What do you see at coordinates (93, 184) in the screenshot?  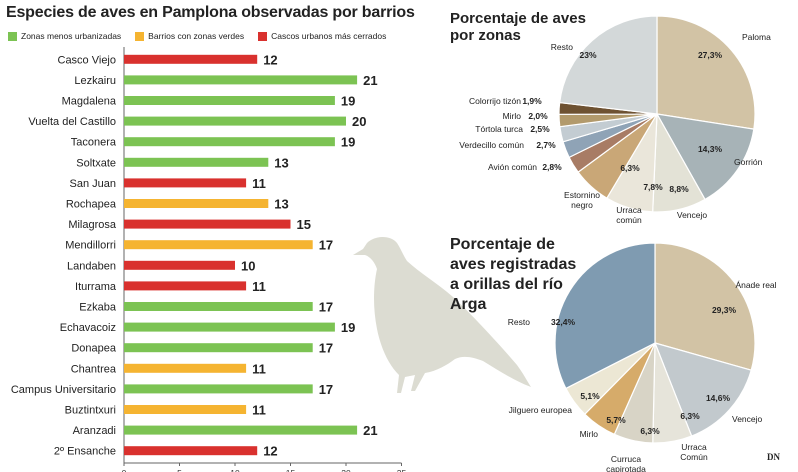 I see `bar-category-label: San Juan` at bounding box center [93, 184].